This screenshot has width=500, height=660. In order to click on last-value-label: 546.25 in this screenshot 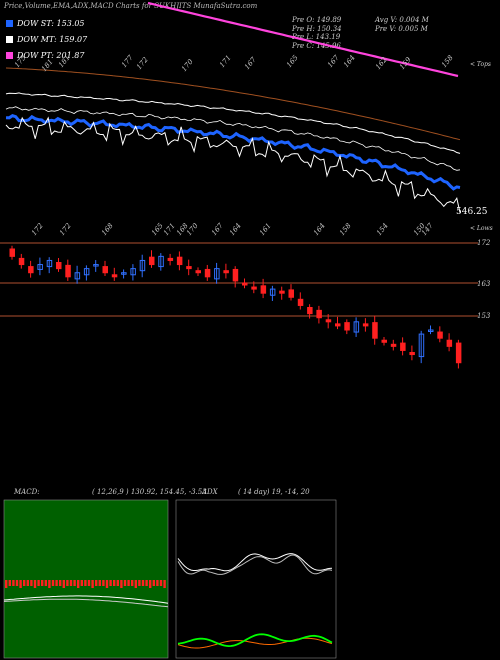, I will do `click(472, 212)`.